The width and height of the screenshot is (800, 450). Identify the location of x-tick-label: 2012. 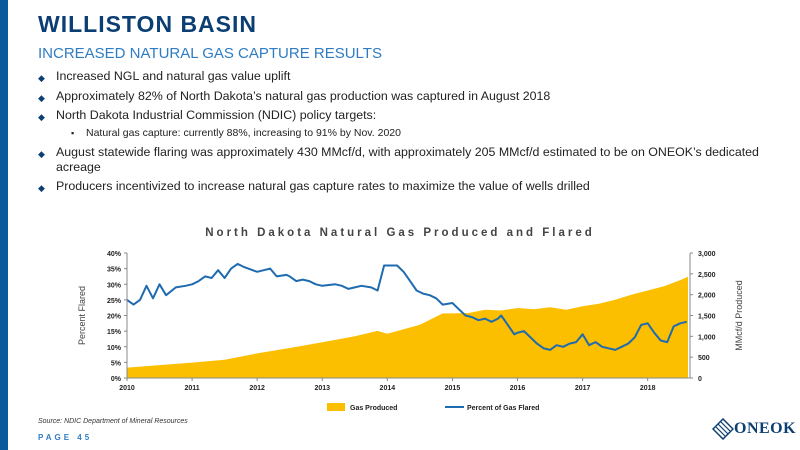
(257, 388).